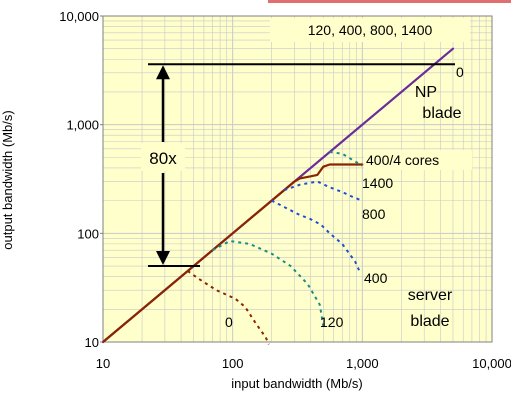  I want to click on x-axis-label: input bandwidth (Mb/s), so click(297, 383).